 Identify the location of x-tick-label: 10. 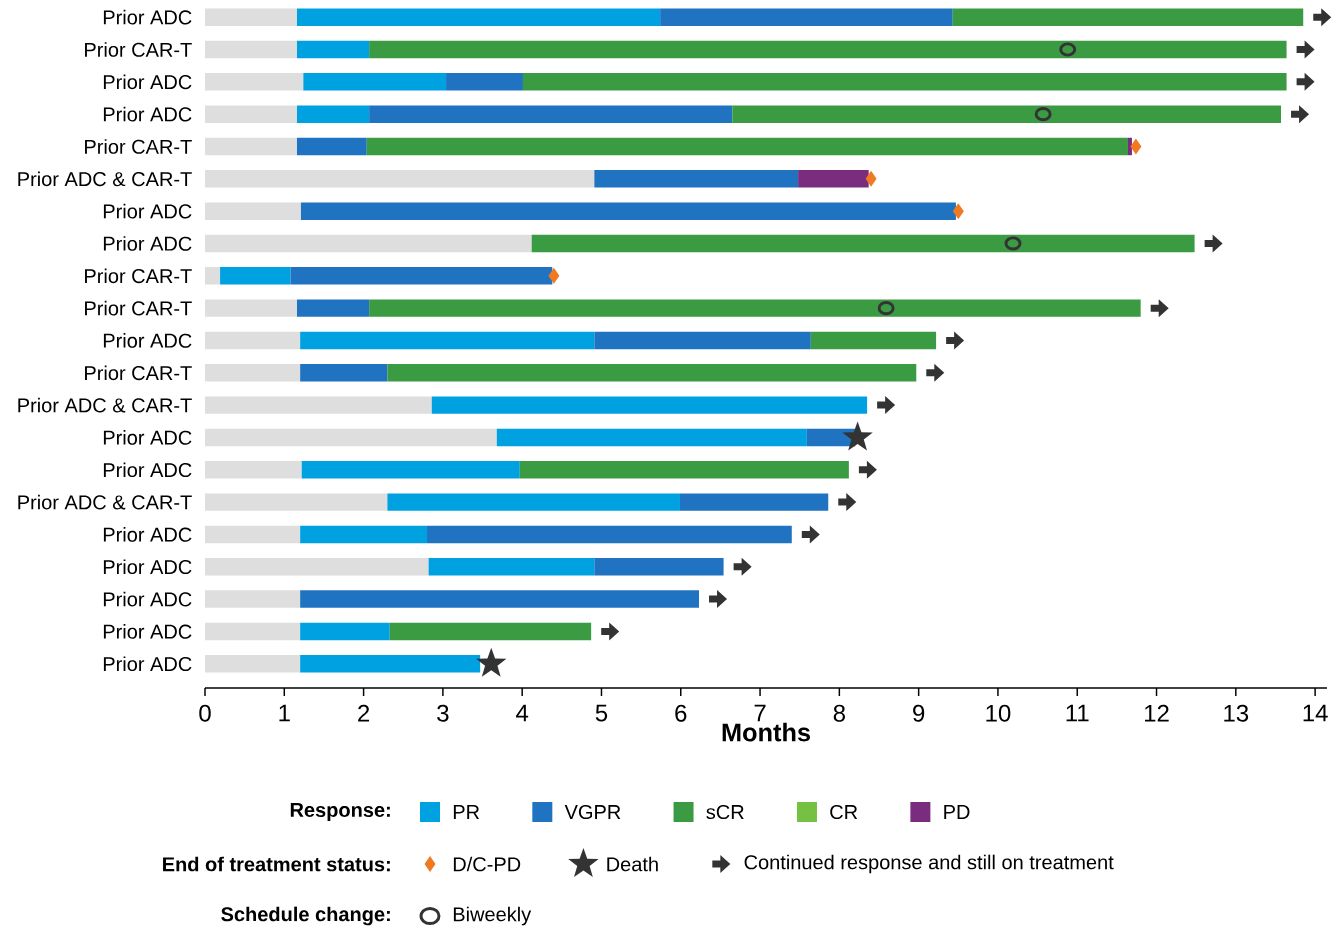
(998, 713).